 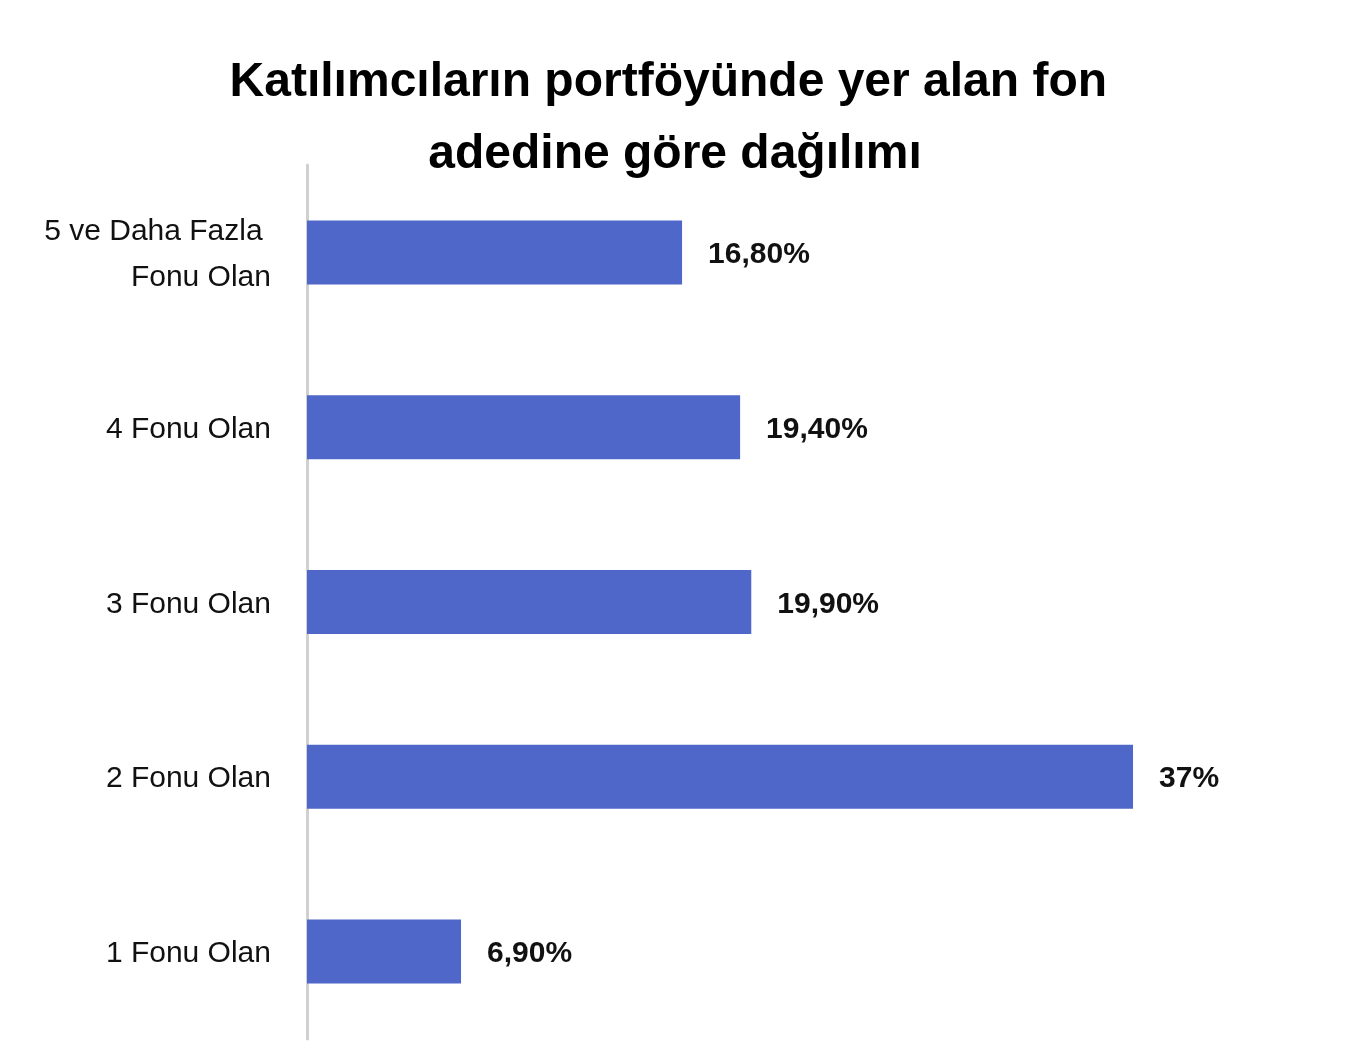 I want to click on data-label: 37%, so click(x=1189, y=777).